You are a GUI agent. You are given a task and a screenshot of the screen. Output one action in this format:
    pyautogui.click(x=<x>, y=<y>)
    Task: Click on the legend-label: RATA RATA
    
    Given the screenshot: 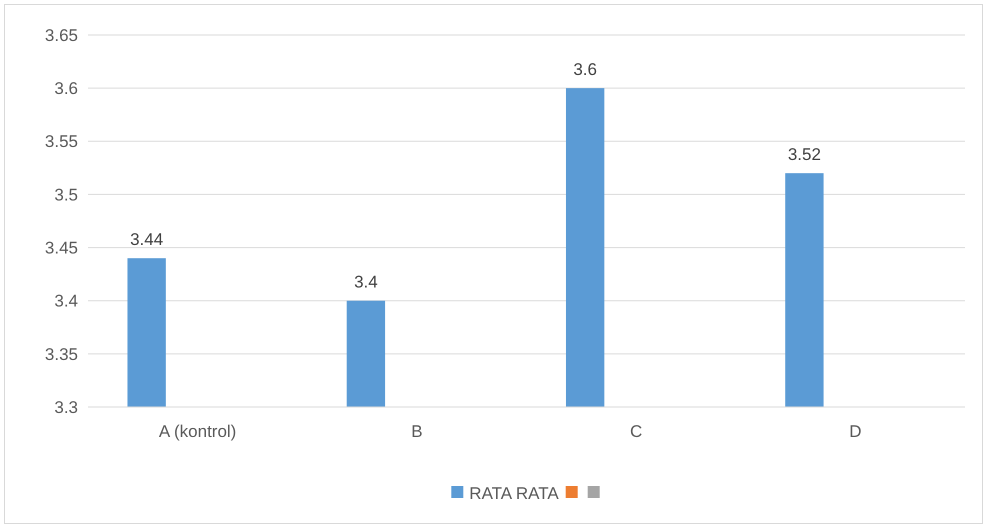 What is the action you would take?
    pyautogui.click(x=514, y=493)
    